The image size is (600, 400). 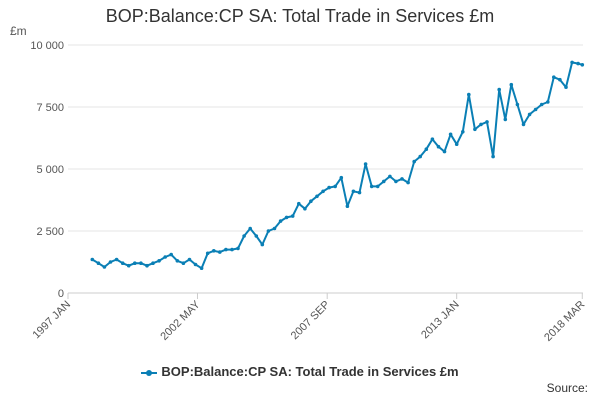 What do you see at coordinates (440, 320) in the screenshot?
I see `x-tick-label: 2013 JAN` at bounding box center [440, 320].